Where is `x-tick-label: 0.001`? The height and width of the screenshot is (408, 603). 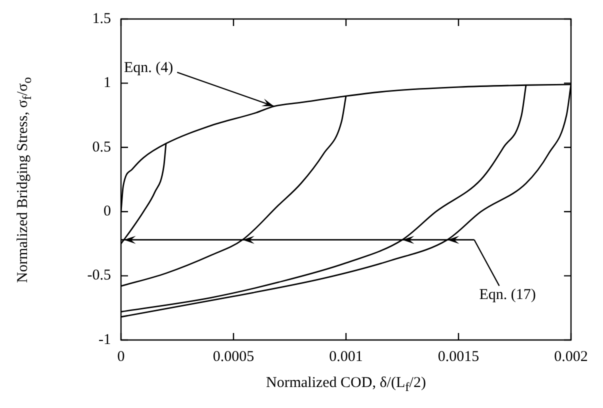
x-tick-label: 0.001 is located at coordinates (346, 356).